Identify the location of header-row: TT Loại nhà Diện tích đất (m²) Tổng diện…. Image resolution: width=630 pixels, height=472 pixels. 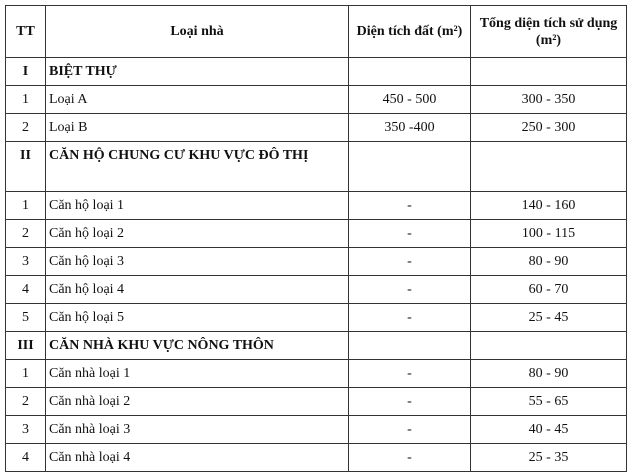
(316, 31).